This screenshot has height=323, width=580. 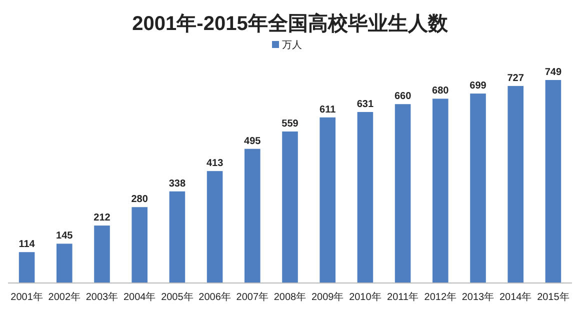 I want to click on data-label: 680, so click(x=441, y=91).